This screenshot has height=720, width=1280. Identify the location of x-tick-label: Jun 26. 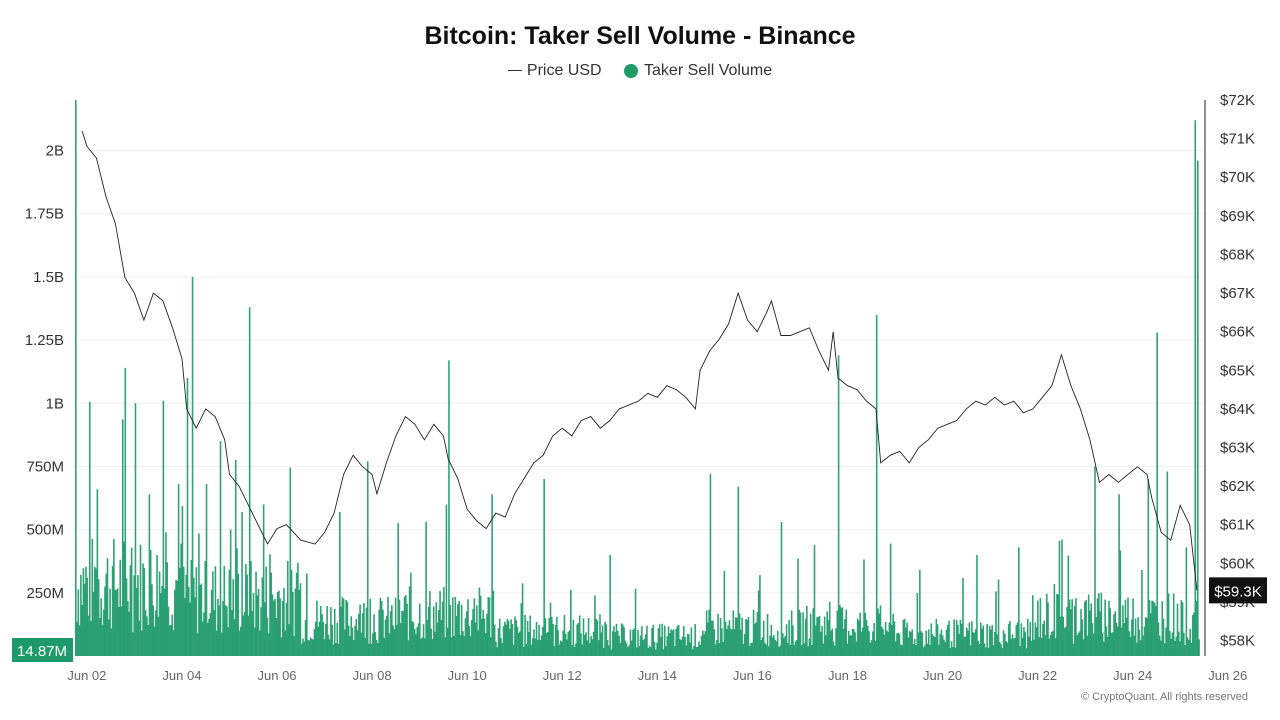
(1227, 675).